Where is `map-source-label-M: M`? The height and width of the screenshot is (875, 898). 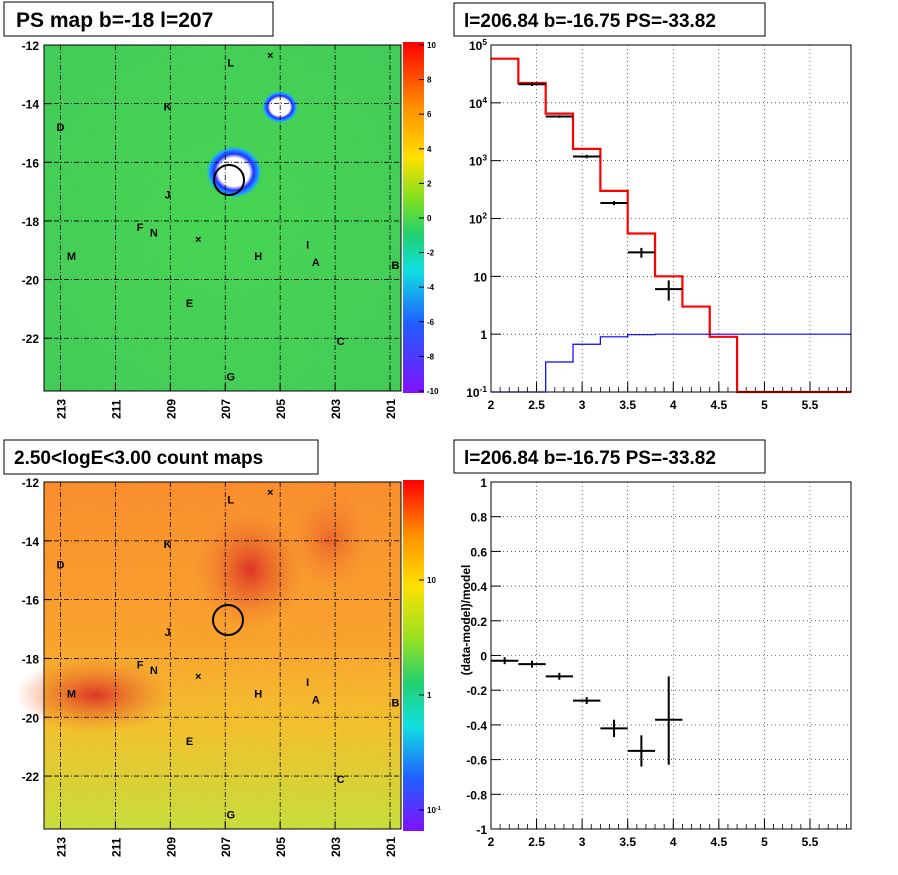 map-source-label-M: M is located at coordinates (71, 257).